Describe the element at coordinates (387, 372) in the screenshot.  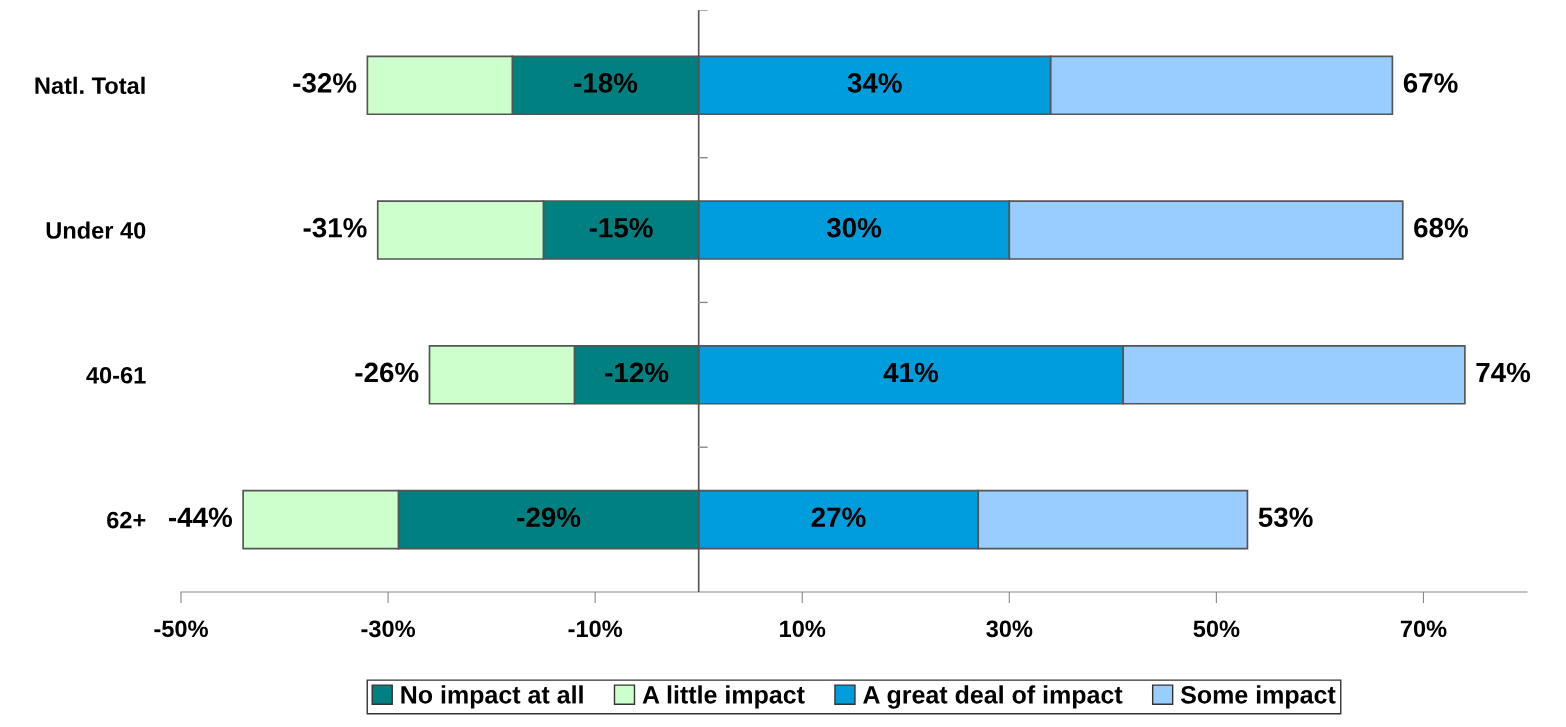
I see `annotation: -26%` at that location.